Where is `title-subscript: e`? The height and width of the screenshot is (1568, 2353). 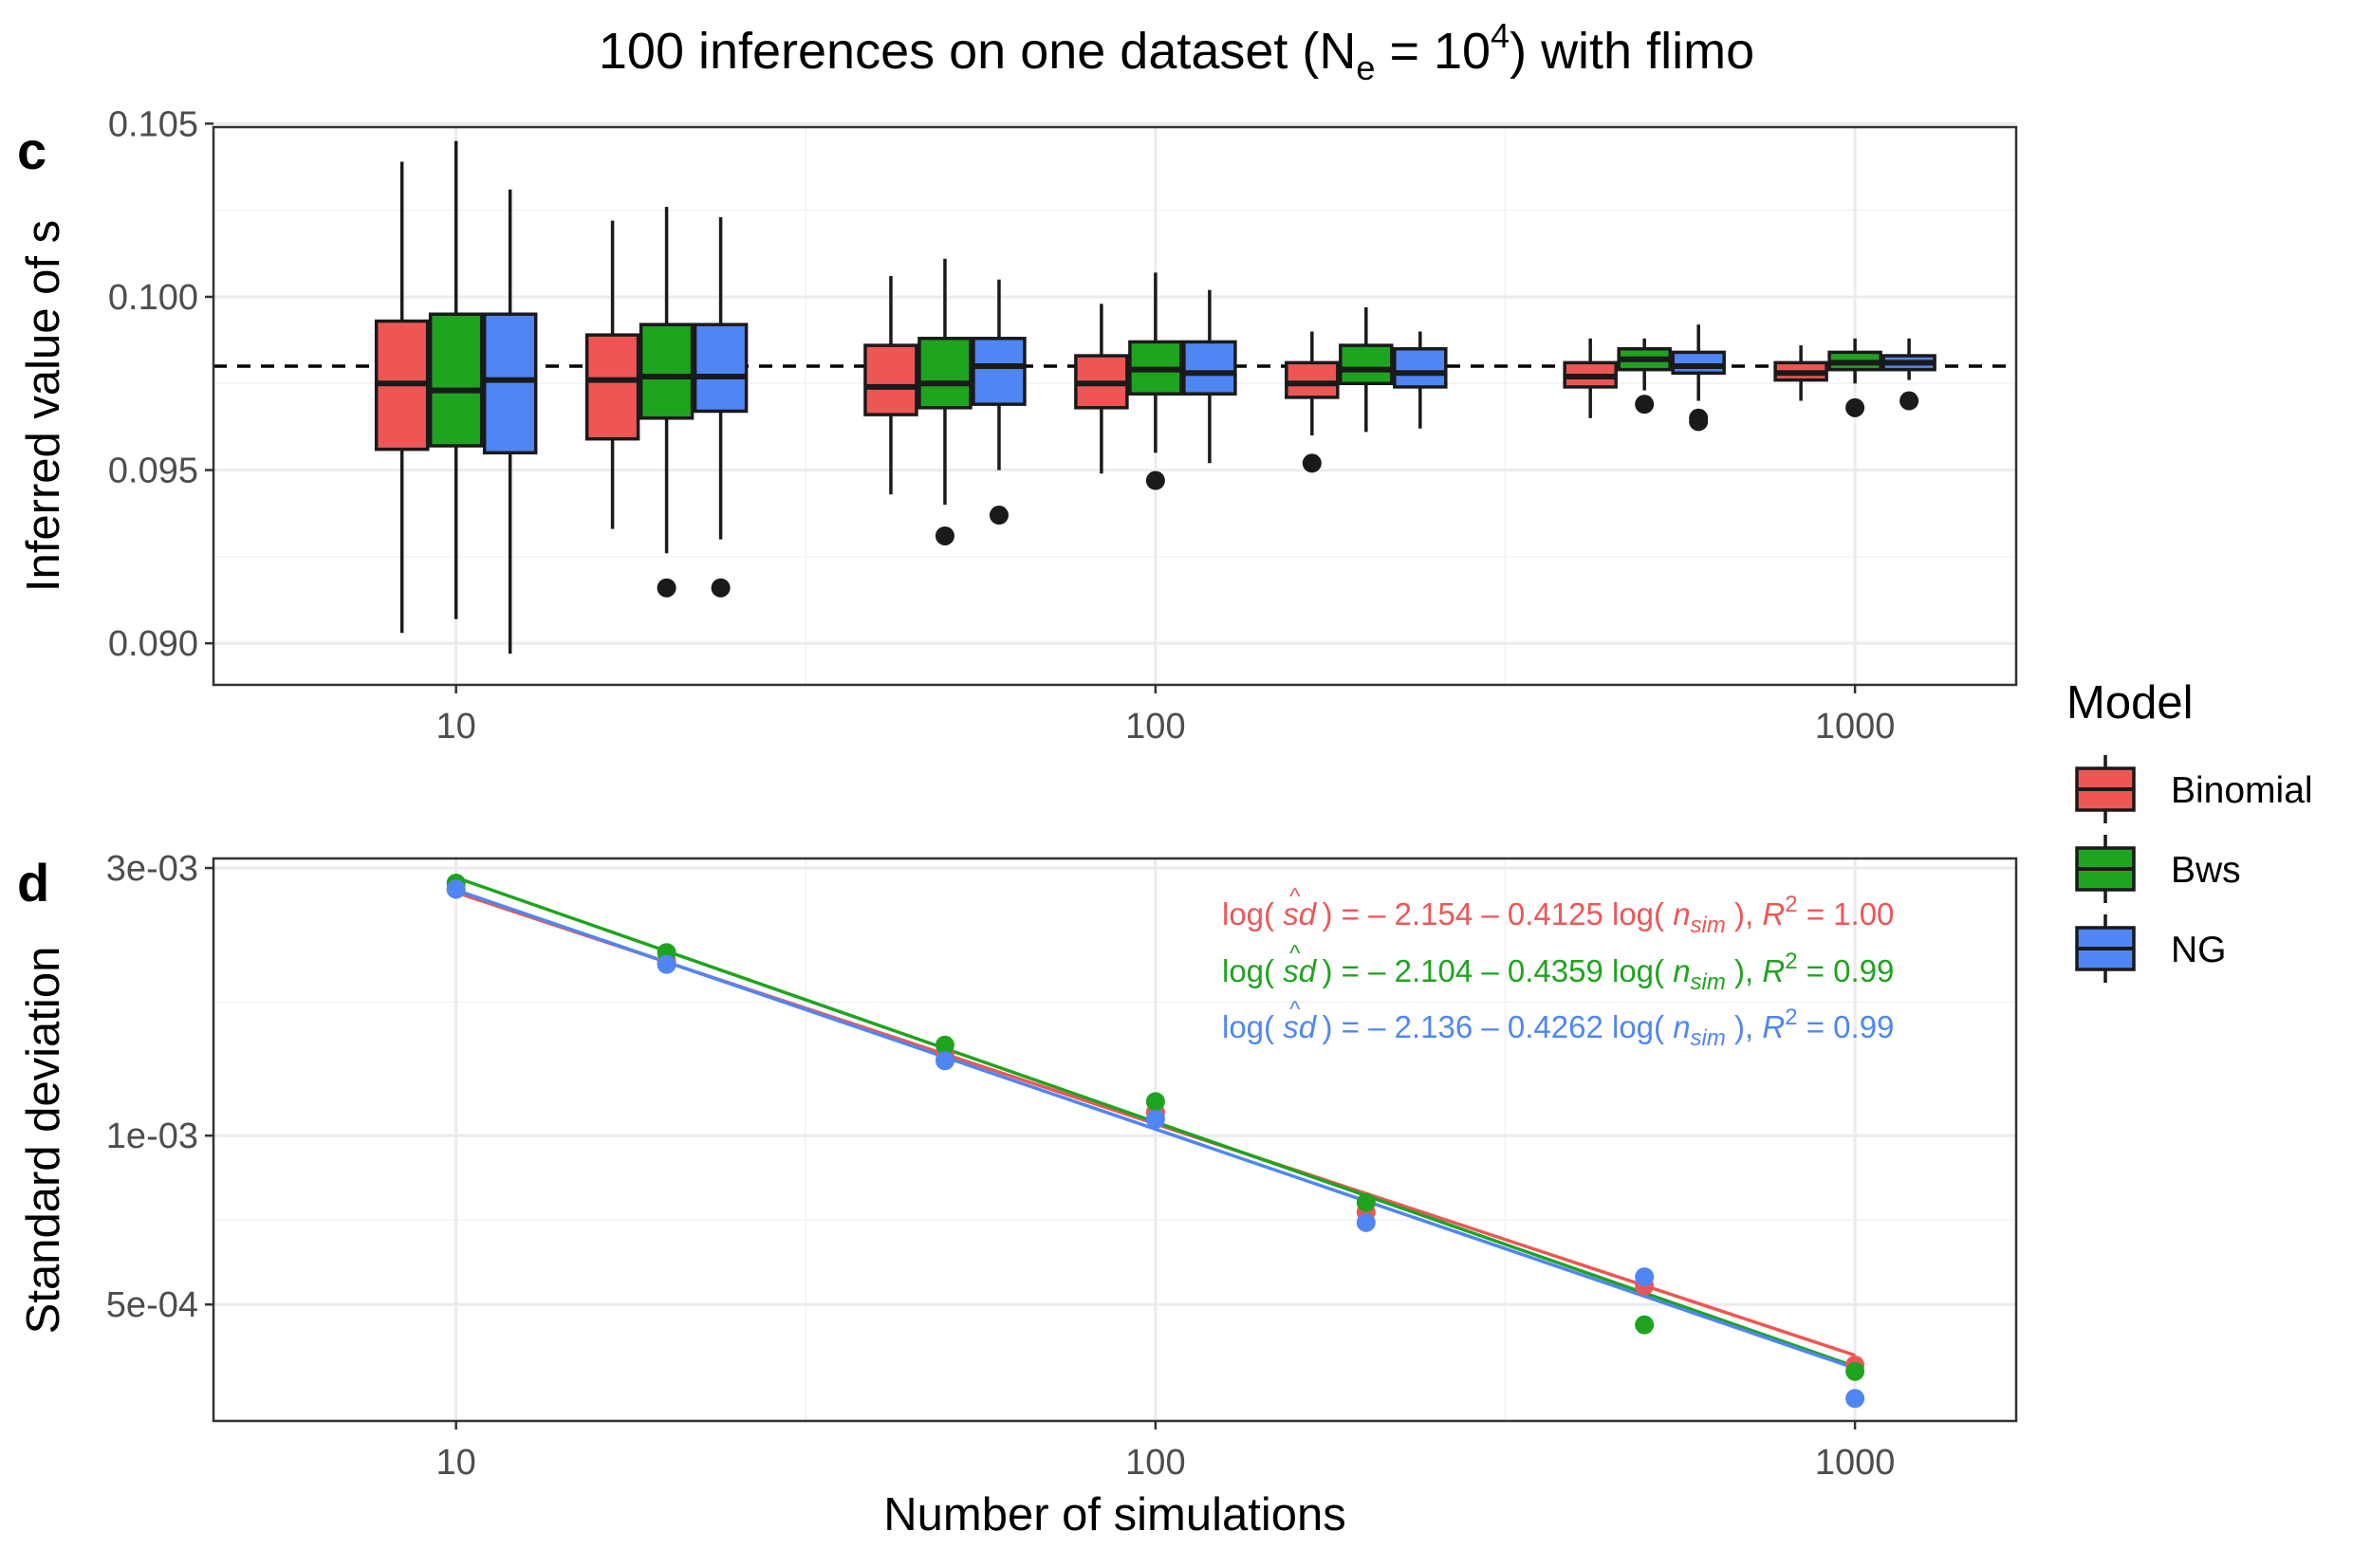
title-subscript: e is located at coordinates (1365, 67).